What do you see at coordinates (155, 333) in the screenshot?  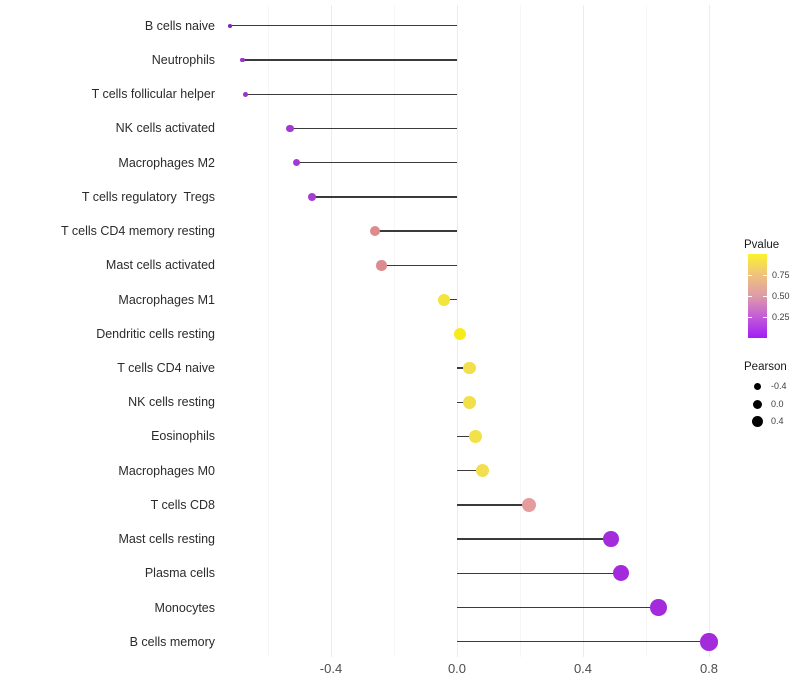 I see `category-label: Dendritic cells resting` at bounding box center [155, 333].